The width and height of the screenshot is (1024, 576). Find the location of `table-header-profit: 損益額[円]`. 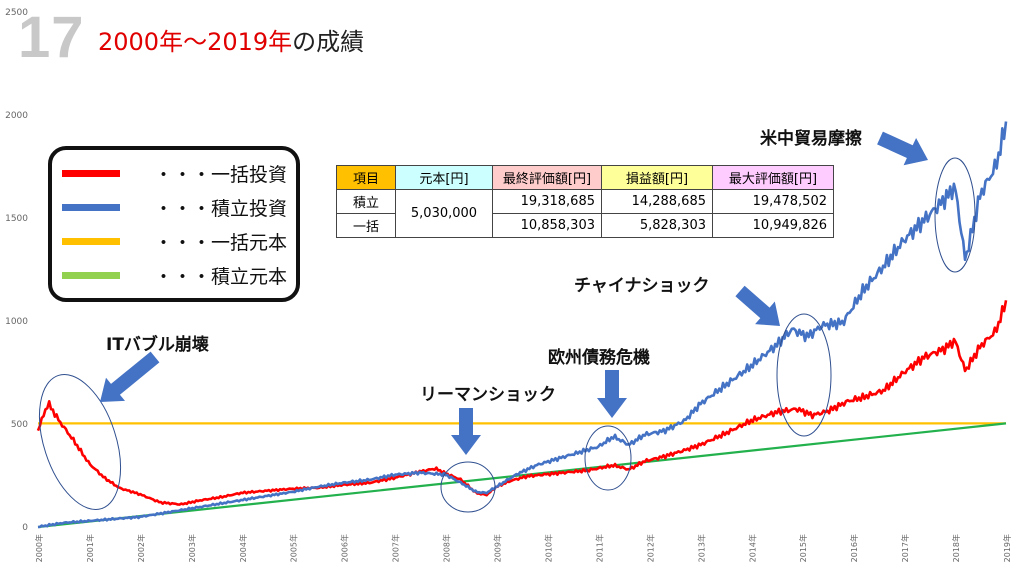

table-header-profit: 損益額[円] is located at coordinates (657, 177).